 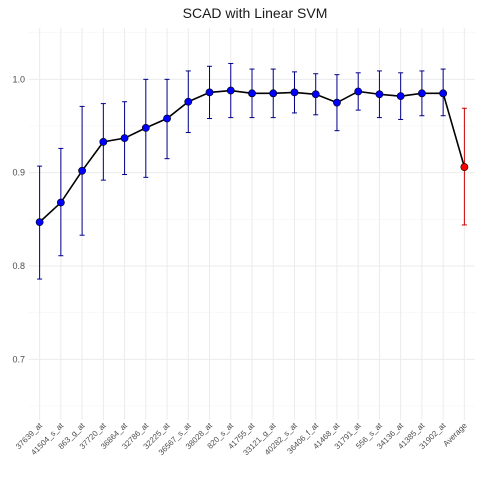 I want to click on y-axis: 0.7 0.8 0.9 1.0, so click(x=18, y=219).